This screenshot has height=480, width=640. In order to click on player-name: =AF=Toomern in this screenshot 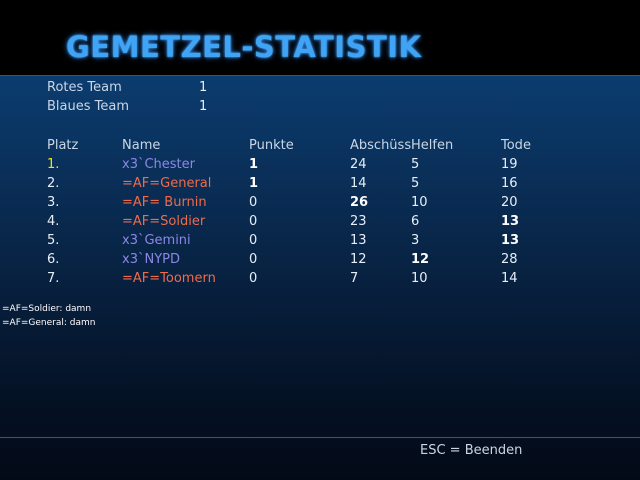, I will do `click(169, 278)`.